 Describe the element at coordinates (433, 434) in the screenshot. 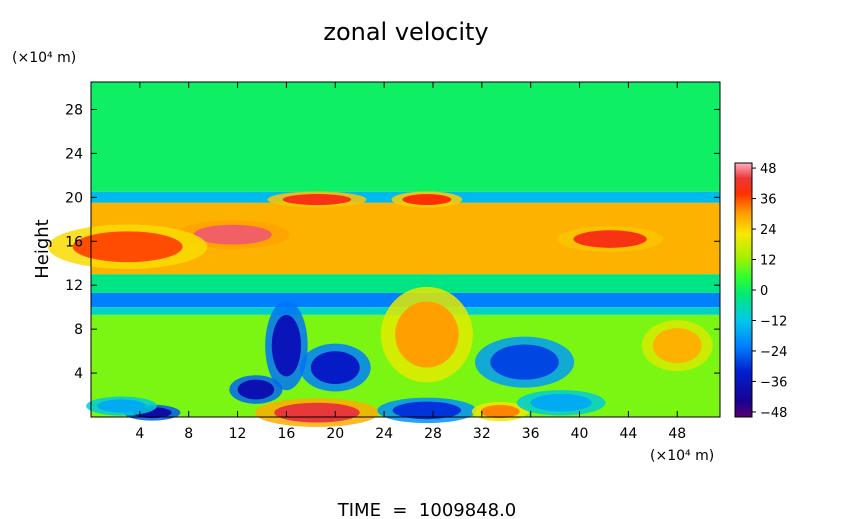

I see `x-tick-label-28: 28` at that location.